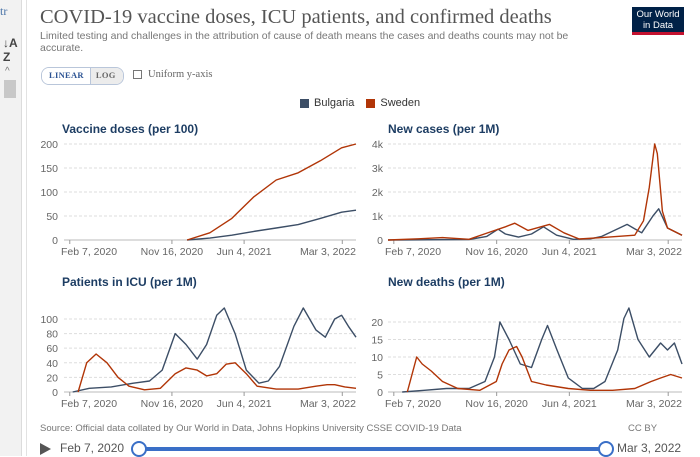  Describe the element at coordinates (443, 129) in the screenshot. I see `panel-1-title: New cases (per 1M)` at that location.